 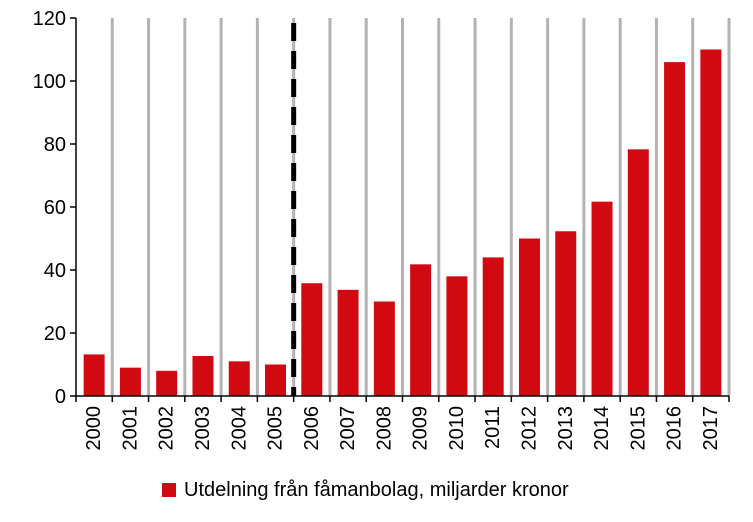 What do you see at coordinates (312, 339) in the screenshot?
I see `bar-2006` at bounding box center [312, 339].